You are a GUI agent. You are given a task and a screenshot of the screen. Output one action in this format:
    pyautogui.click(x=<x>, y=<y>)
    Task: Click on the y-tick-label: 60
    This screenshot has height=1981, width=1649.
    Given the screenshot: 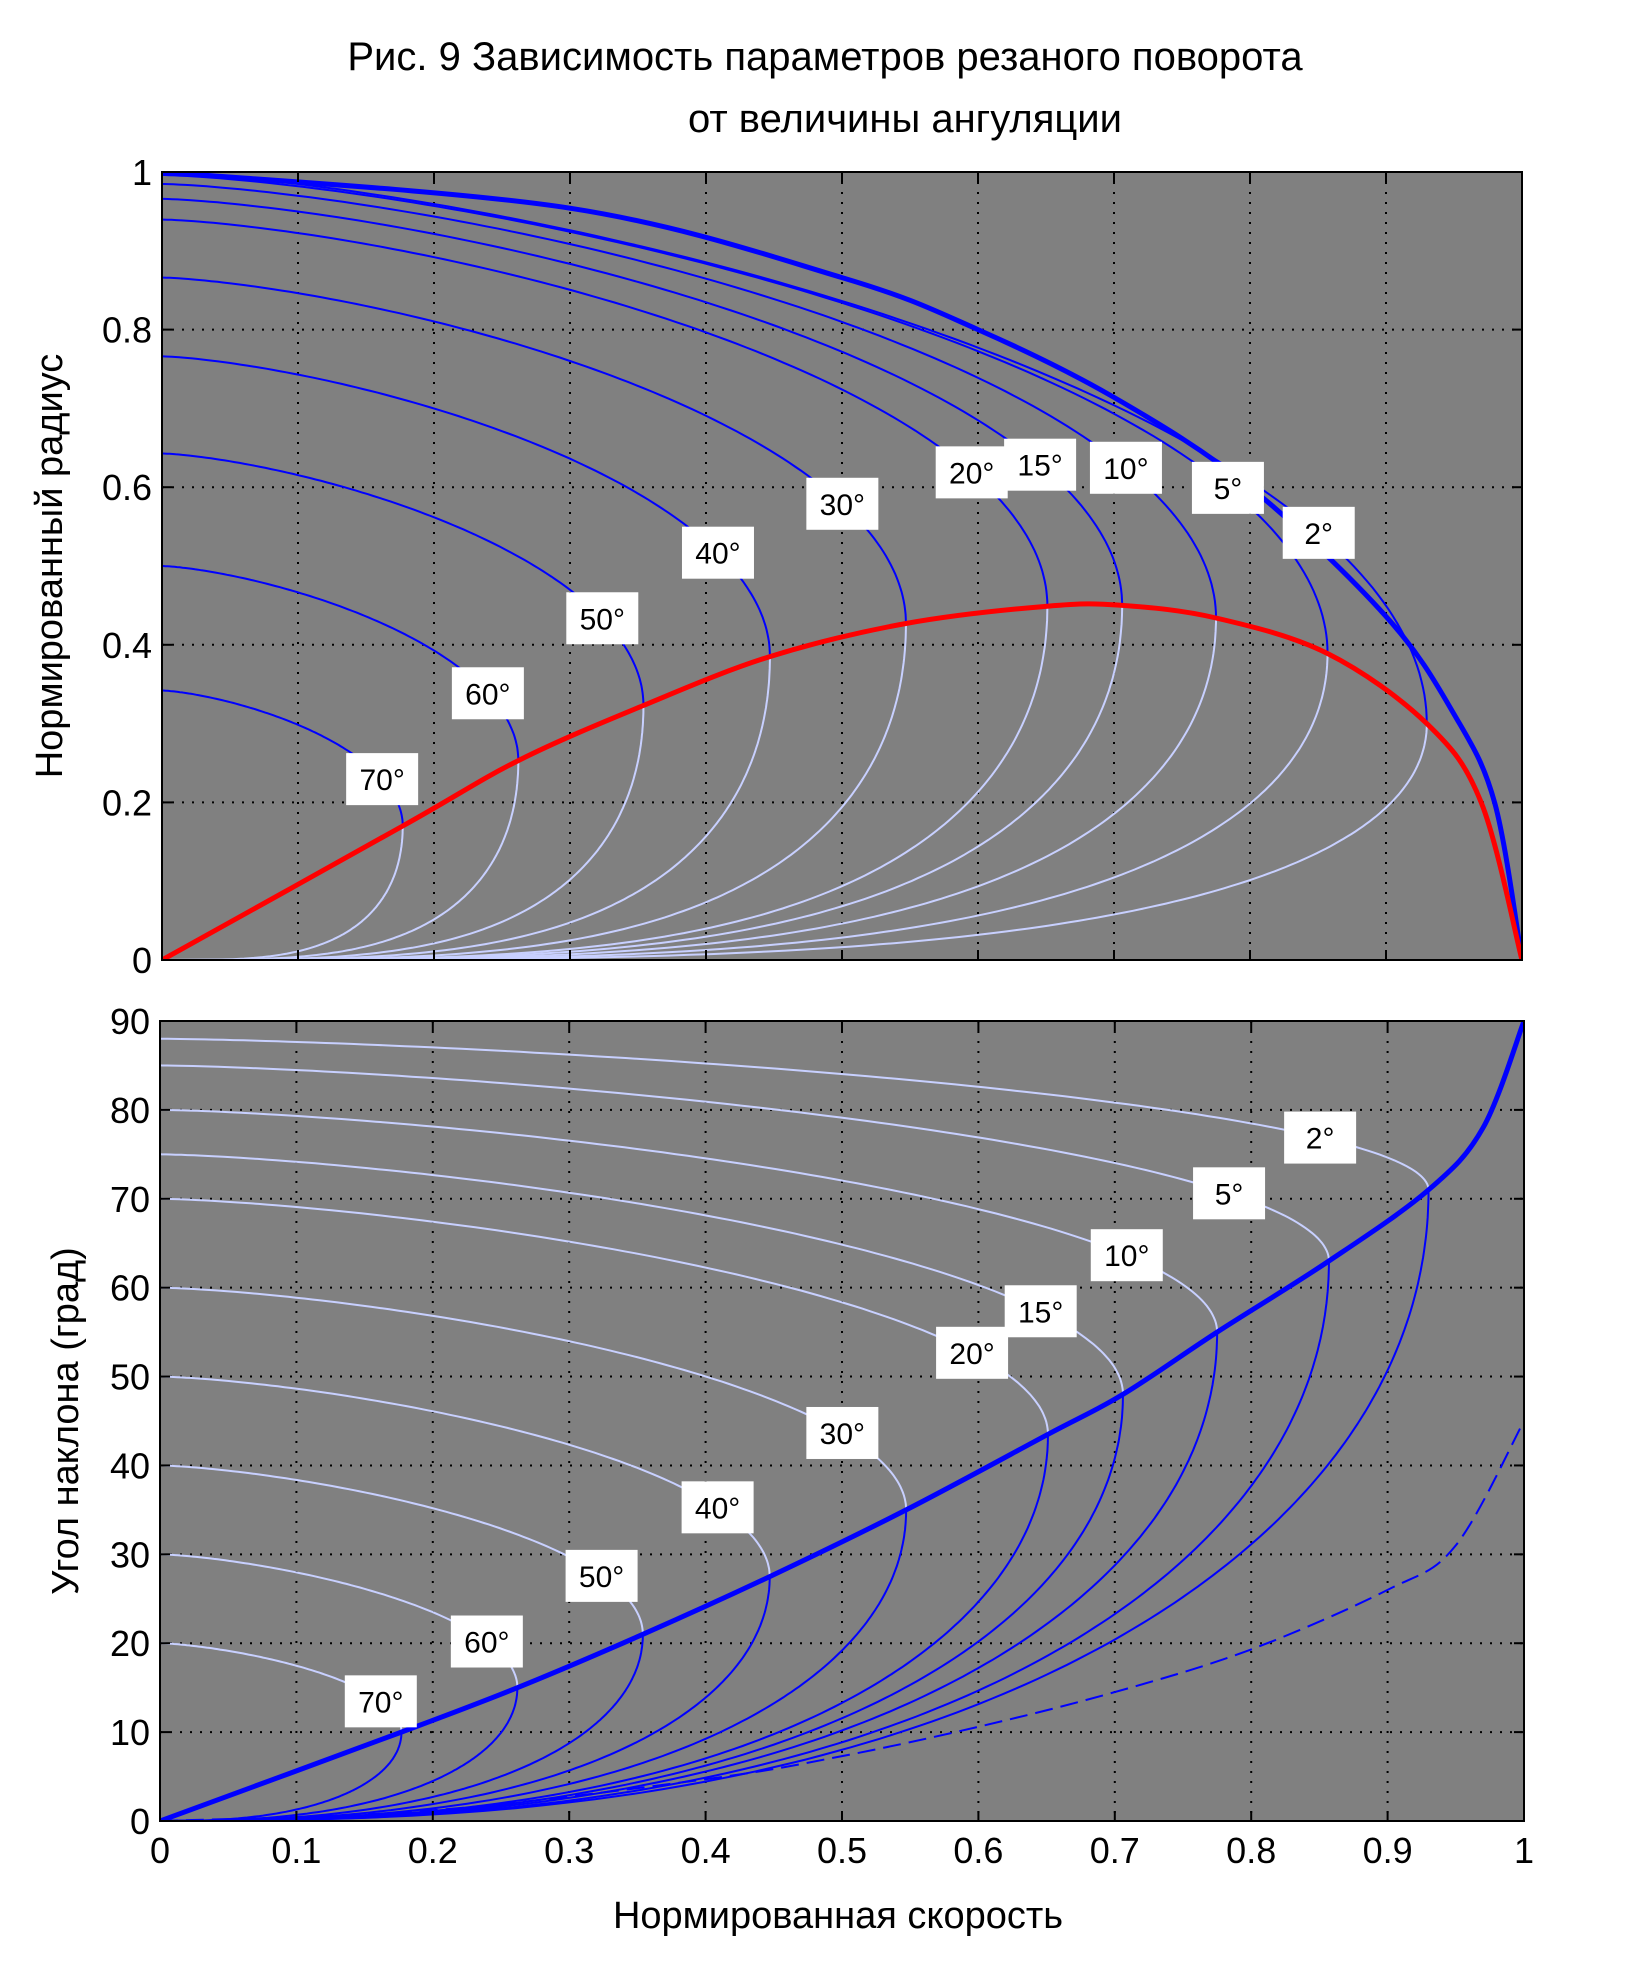 What is the action you would take?
    pyautogui.click(x=130, y=1288)
    